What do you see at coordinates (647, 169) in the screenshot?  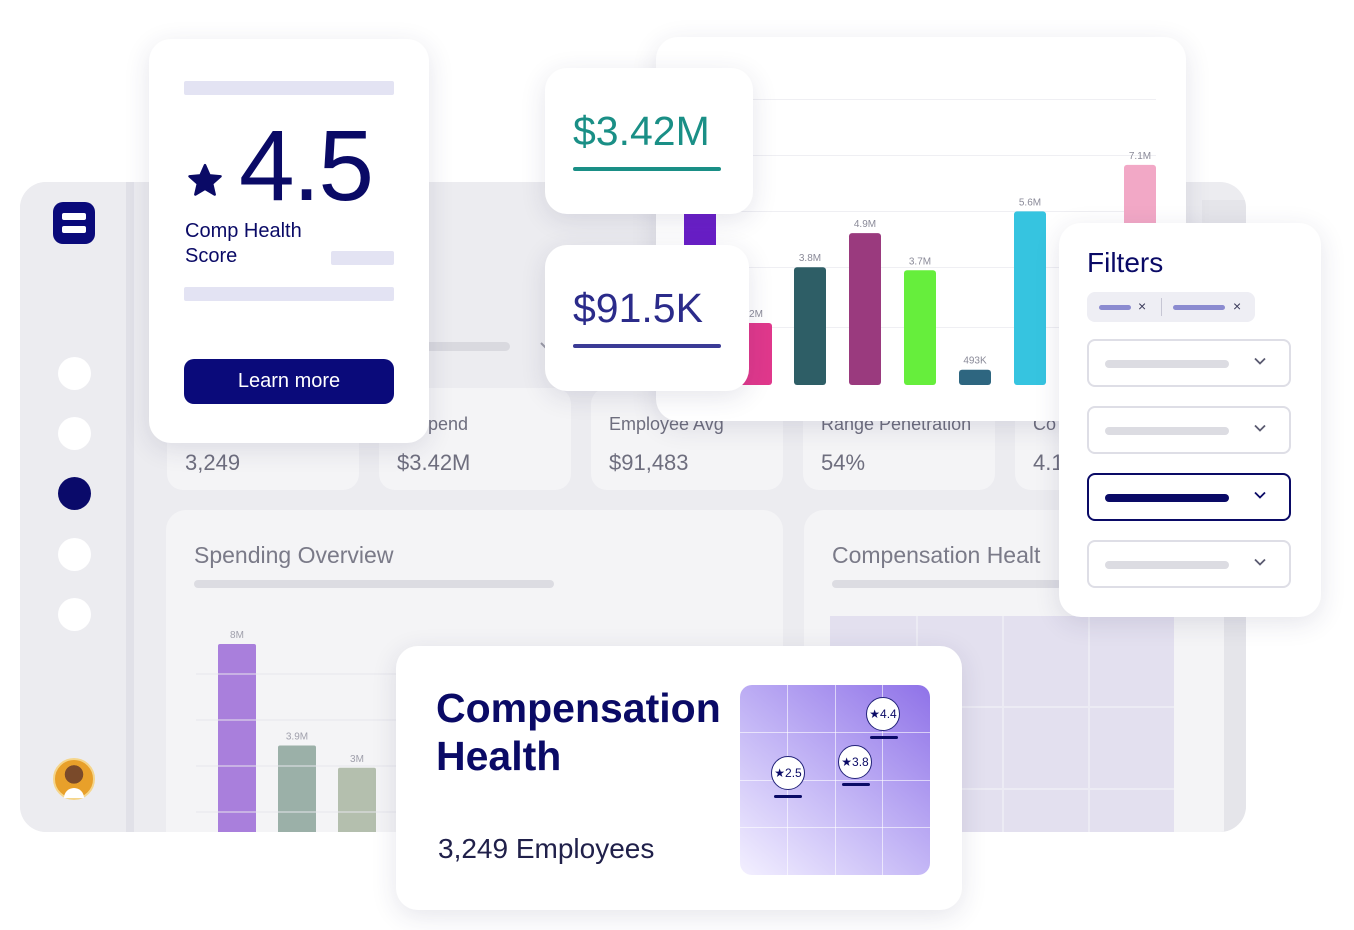 I see `total-spend-underline` at bounding box center [647, 169].